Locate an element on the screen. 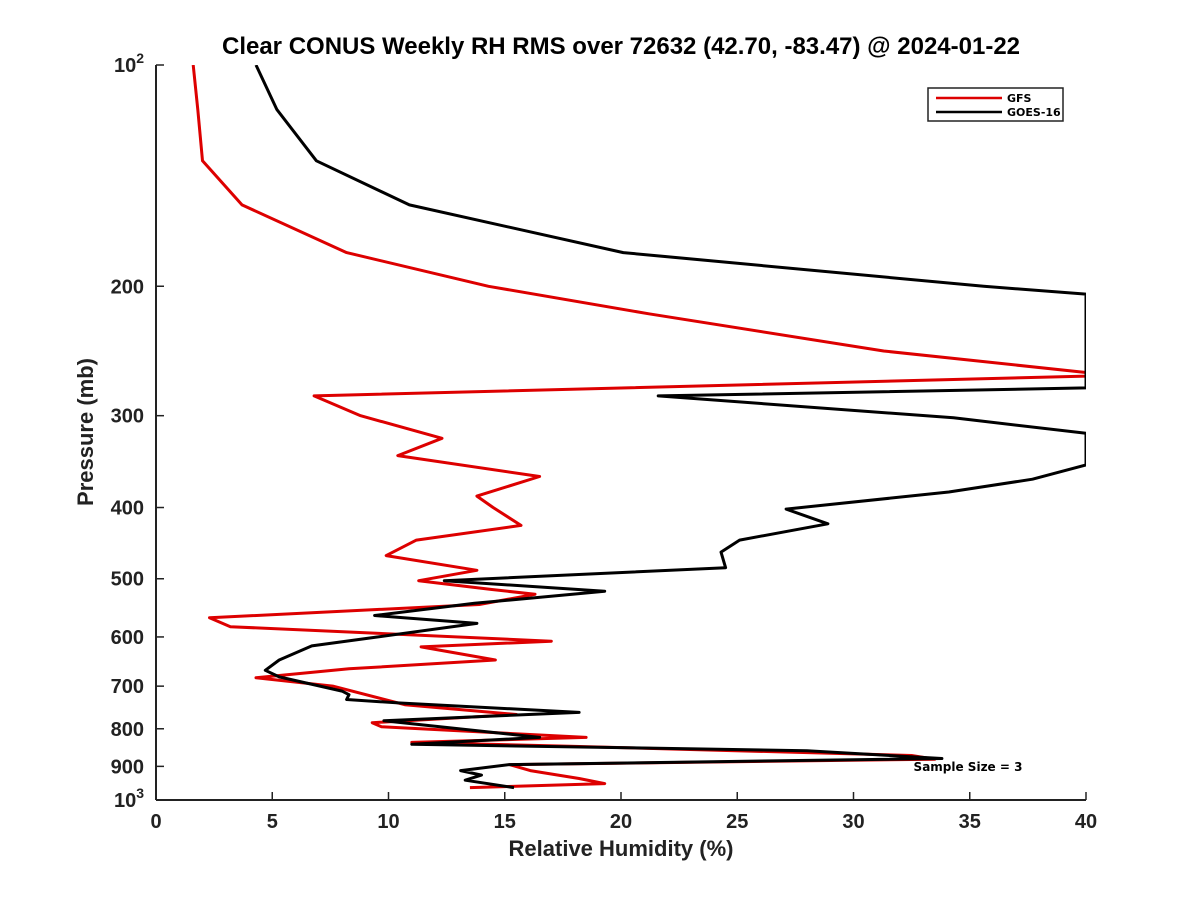 This screenshot has width=1200, height=900. y-tick-label: 10³ is located at coordinates (129, 798).